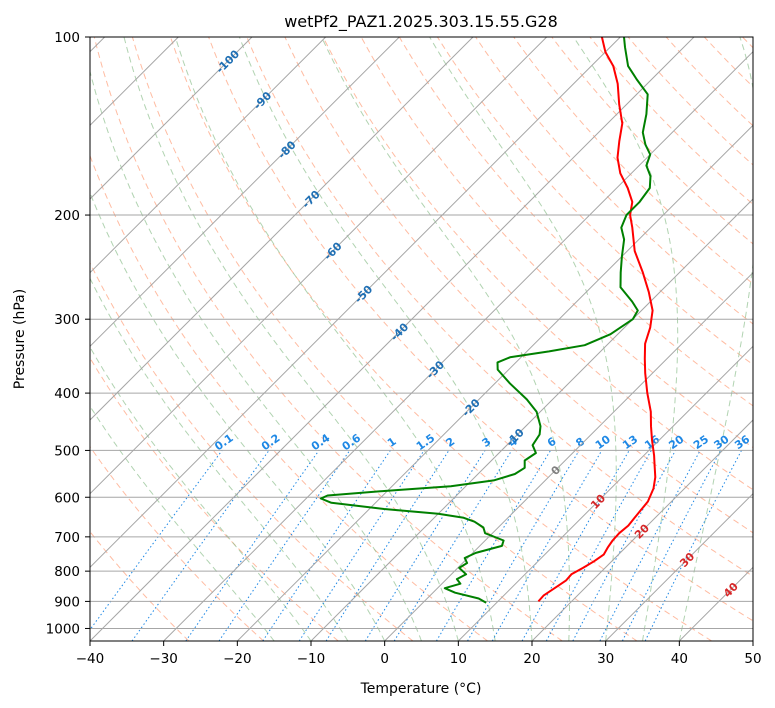 This screenshot has height=708, width=775. I want to click on x-axis-label: Temperature (°C), so click(421, 689).